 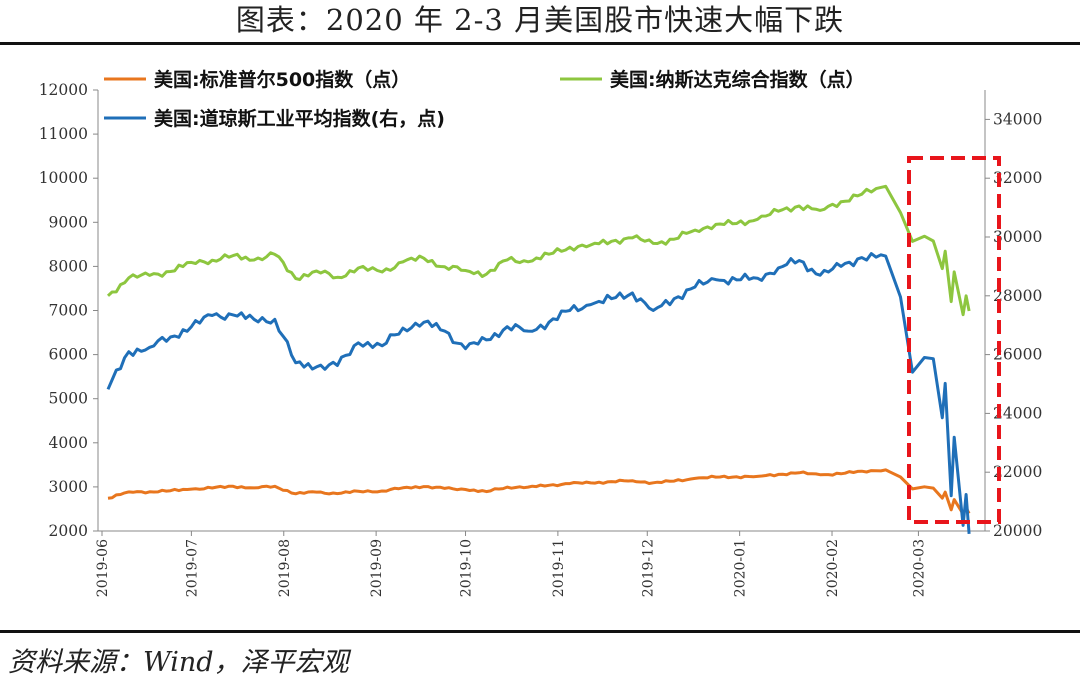 I want to click on left-tick-label: 4000, so click(x=68, y=443).